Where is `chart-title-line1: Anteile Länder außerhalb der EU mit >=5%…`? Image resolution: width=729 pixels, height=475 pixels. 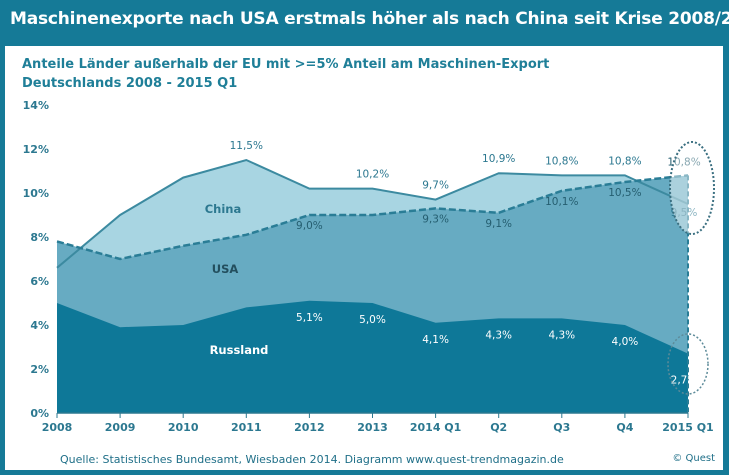 chart-title-line1: Anteile Länder außerhalb der EU mit >=5%… is located at coordinates (286, 64).